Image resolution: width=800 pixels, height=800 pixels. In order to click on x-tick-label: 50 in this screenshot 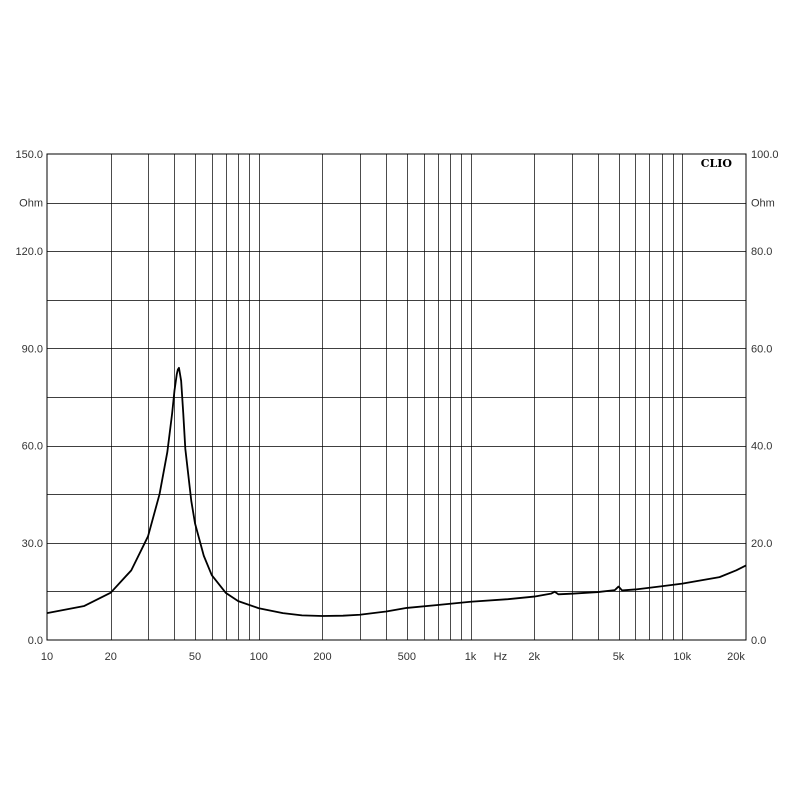, I will do `click(195, 657)`.